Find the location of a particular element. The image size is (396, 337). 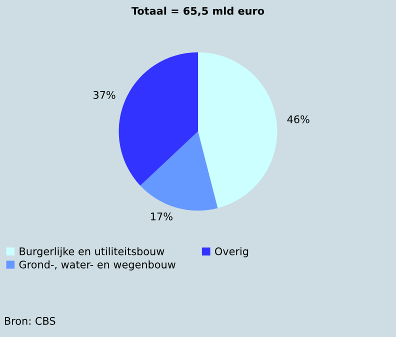

data-label: 17% is located at coordinates (161, 216).